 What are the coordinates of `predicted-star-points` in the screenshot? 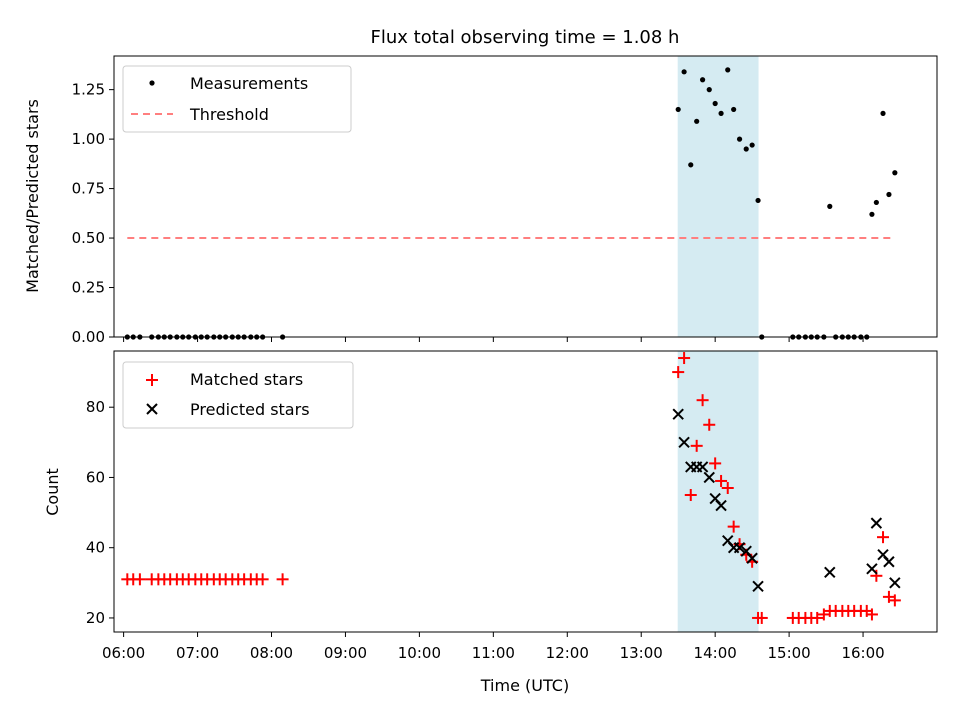 It's located at (786, 500).